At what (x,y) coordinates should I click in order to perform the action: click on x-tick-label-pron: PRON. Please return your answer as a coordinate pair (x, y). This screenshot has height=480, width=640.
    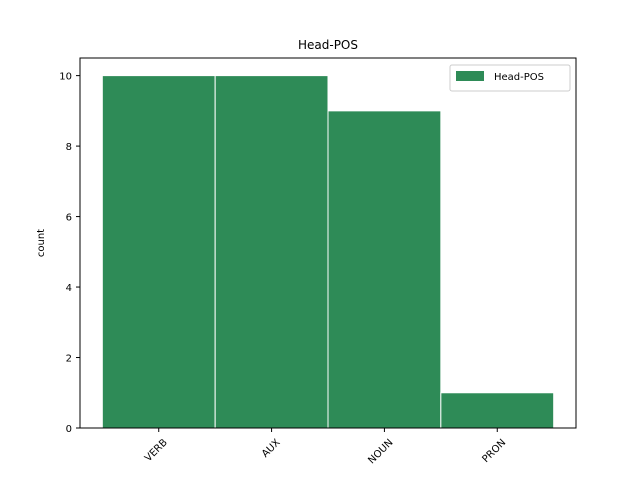
    Looking at the image, I should click on (495, 451).